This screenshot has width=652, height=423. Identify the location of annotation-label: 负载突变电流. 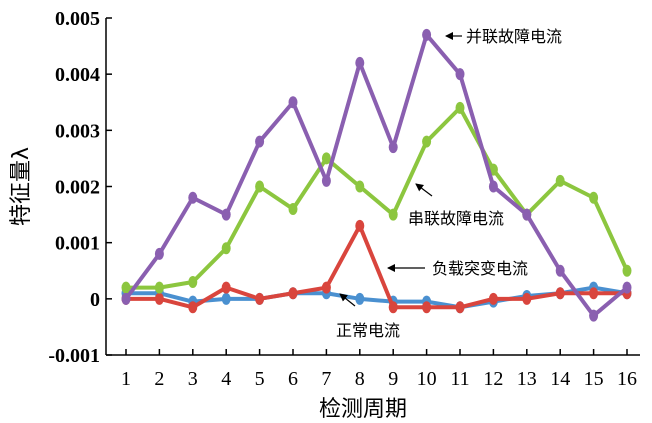
(480, 268).